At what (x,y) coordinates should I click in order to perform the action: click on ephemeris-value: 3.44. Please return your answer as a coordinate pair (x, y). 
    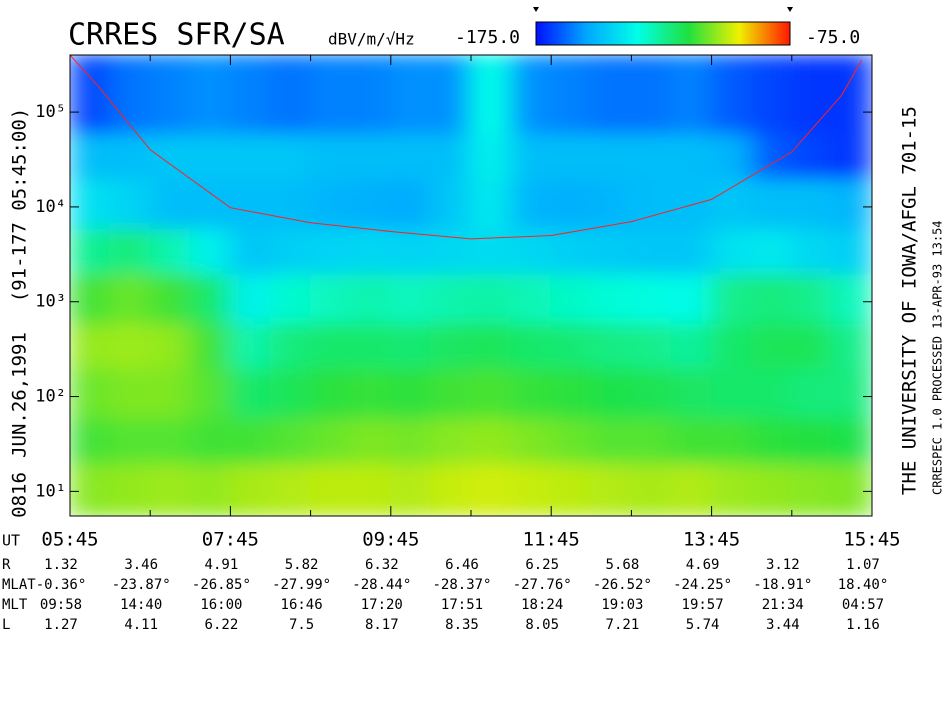
    Looking at the image, I should click on (783, 625).